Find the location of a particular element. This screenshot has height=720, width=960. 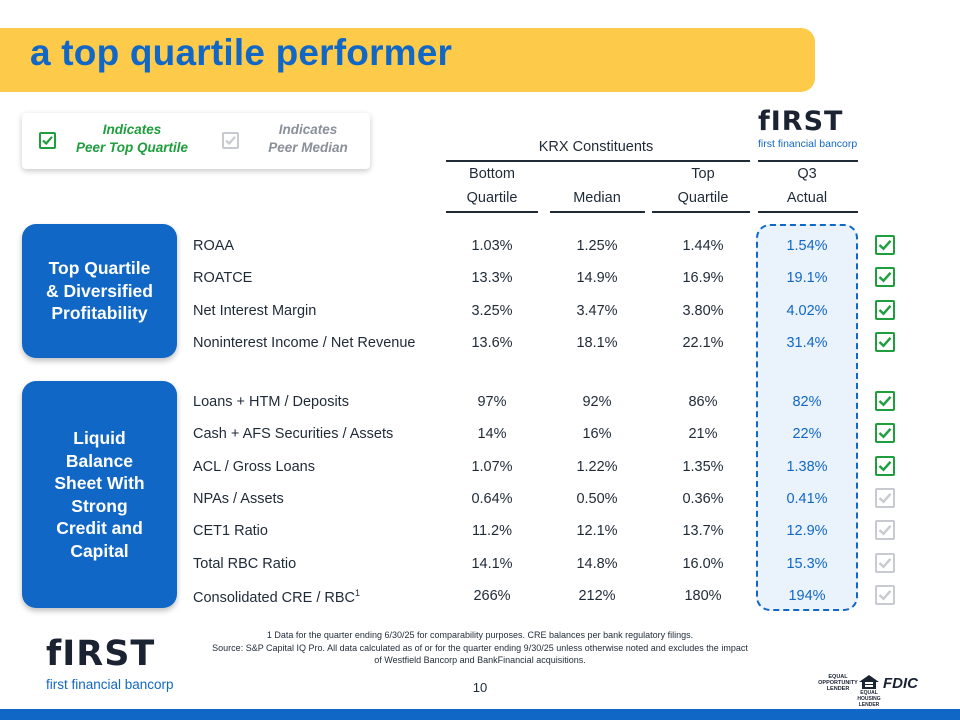

q3-actual-value: 0.41% is located at coordinates (807, 499).